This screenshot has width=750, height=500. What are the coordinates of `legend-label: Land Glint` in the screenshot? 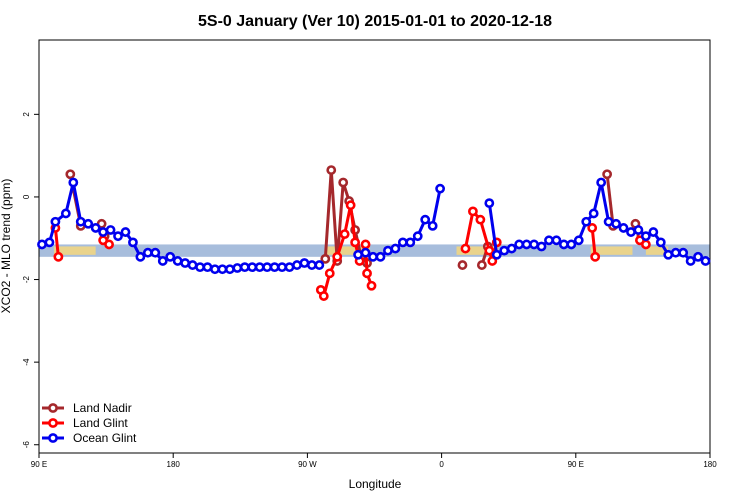 It's located at (100, 423).